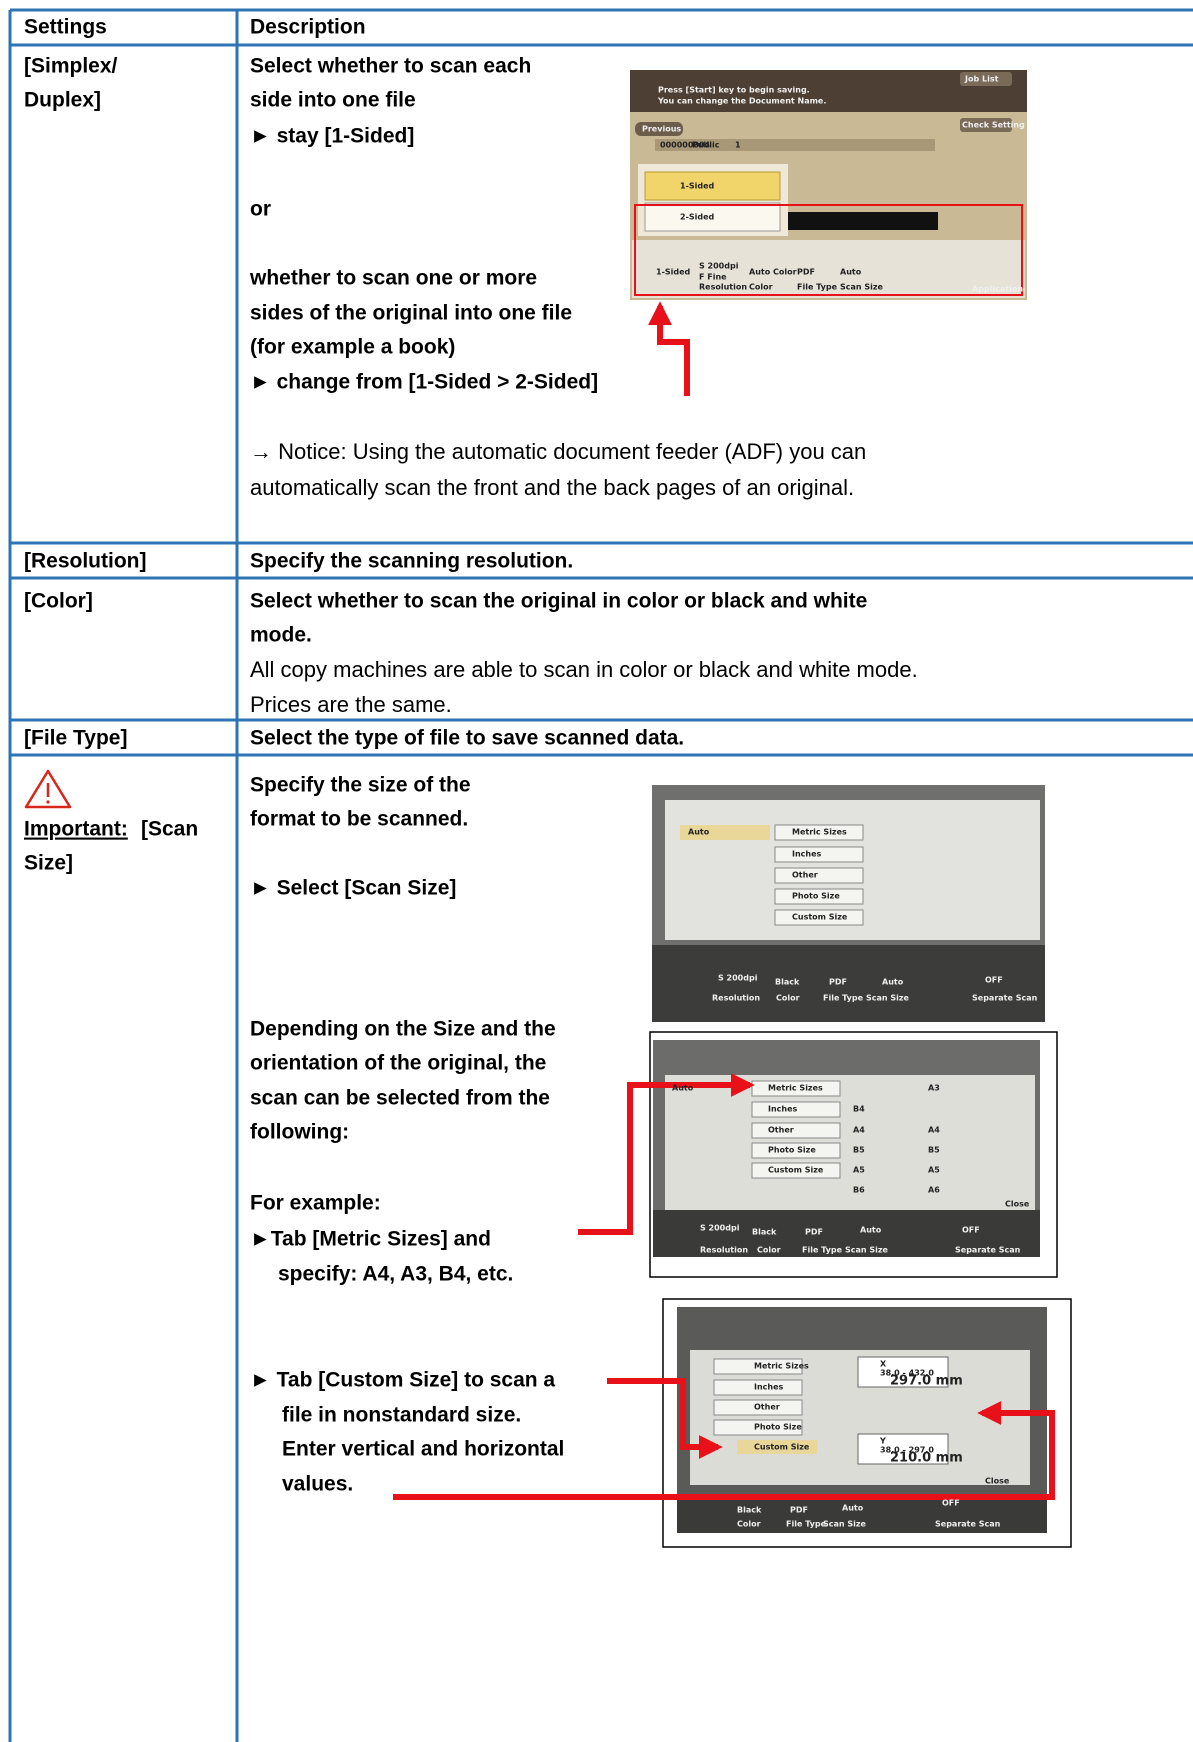 The width and height of the screenshot is (1193, 1742). What do you see at coordinates (661, 129) in the screenshot?
I see `screenshot-label: Previous` at bounding box center [661, 129].